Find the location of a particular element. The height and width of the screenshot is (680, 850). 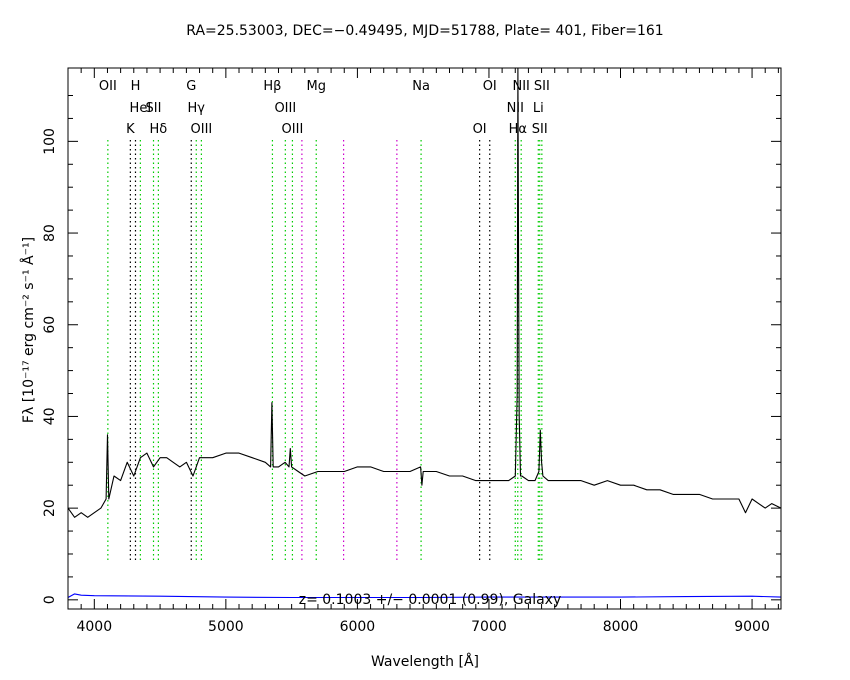

line-label-6: G is located at coordinates (191, 86).